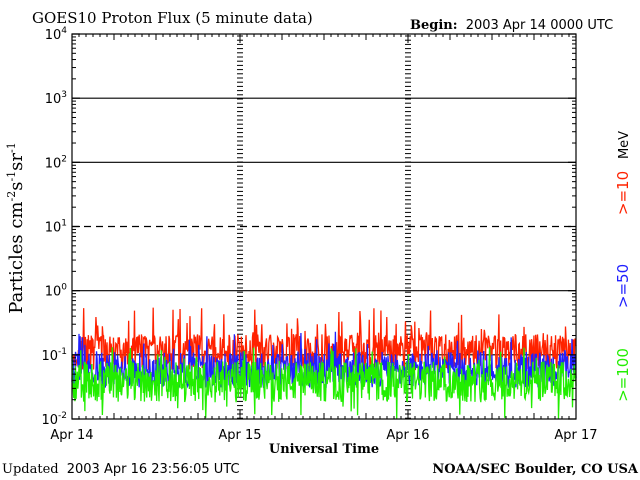 The height and width of the screenshot is (480, 640). I want to click on y-axis-label-exp2: -1, so click(11, 176).